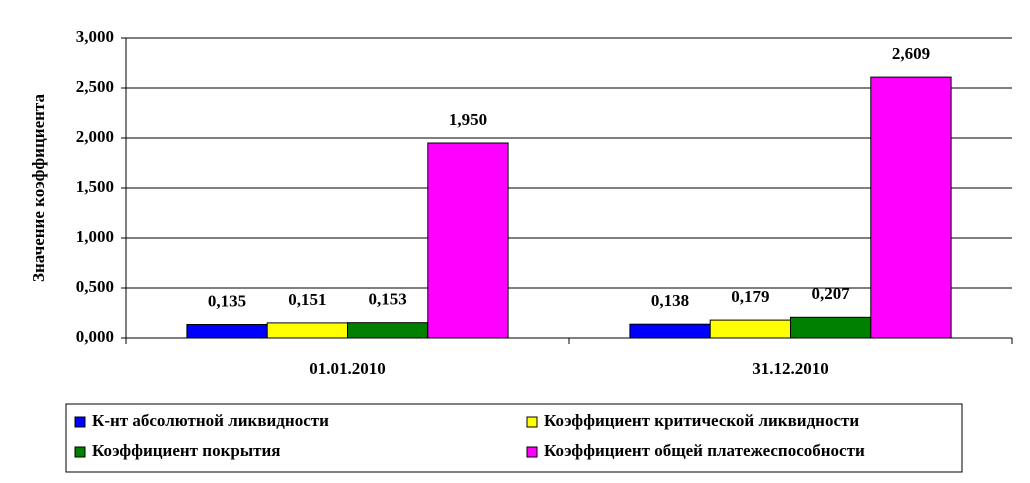 The image size is (1030, 483). What do you see at coordinates (790, 368) in the screenshot?
I see `x-tick-label: 31.12.2010` at bounding box center [790, 368].